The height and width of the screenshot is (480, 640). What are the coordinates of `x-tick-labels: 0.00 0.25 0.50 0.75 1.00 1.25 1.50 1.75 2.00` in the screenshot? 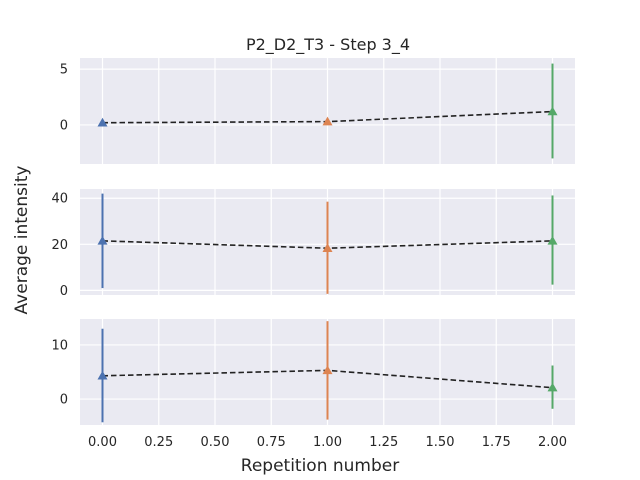 It's located at (327, 442).